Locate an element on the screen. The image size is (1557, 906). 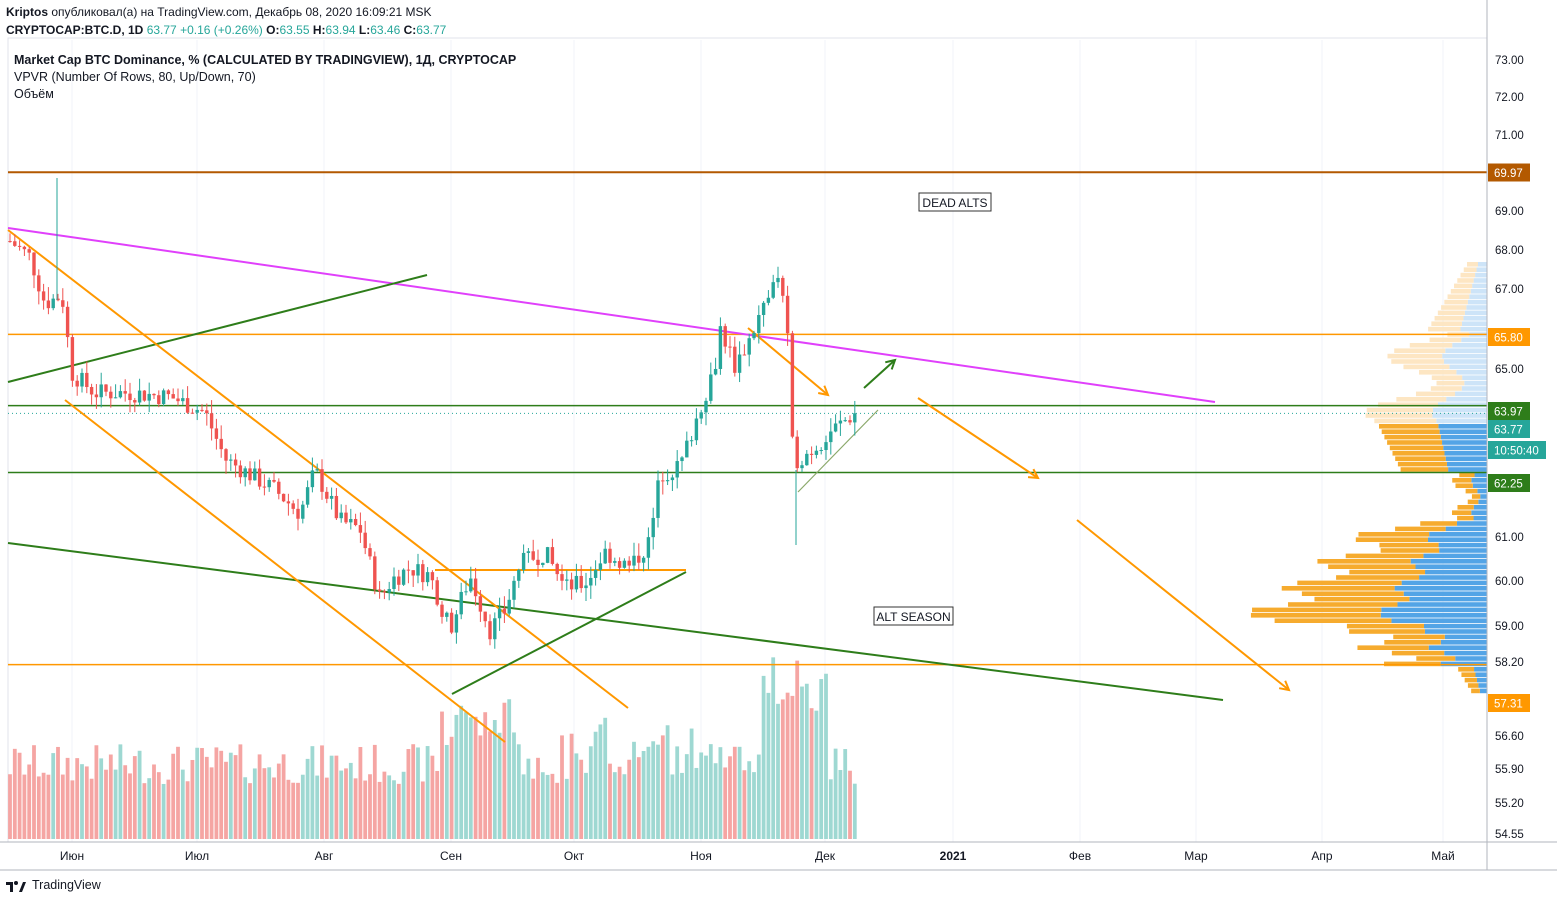
study-volume: Объём is located at coordinates (34, 94).